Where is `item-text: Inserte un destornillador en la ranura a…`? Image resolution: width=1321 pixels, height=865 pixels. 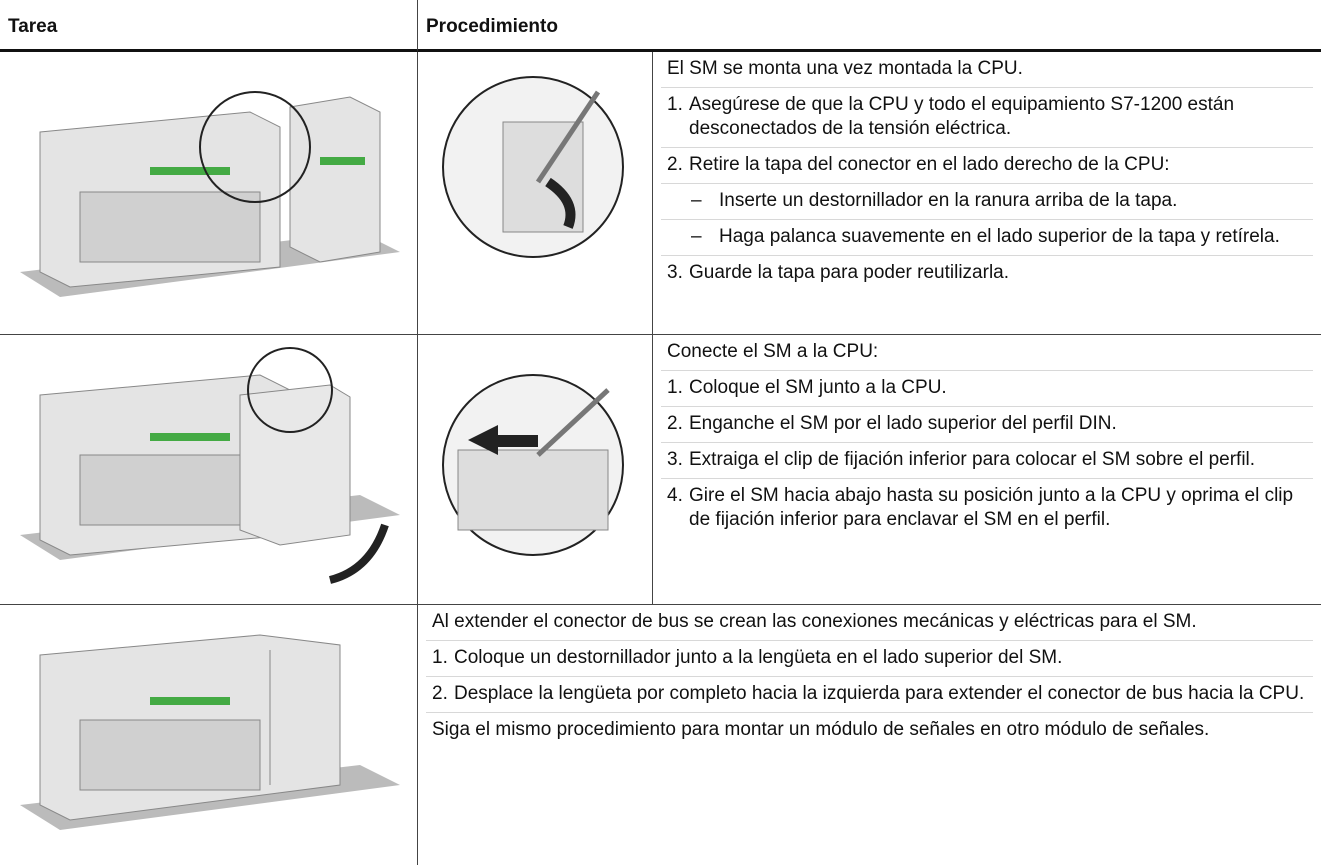 item-text: Inserte un destornillador en la ranura a… is located at coordinates (948, 200).